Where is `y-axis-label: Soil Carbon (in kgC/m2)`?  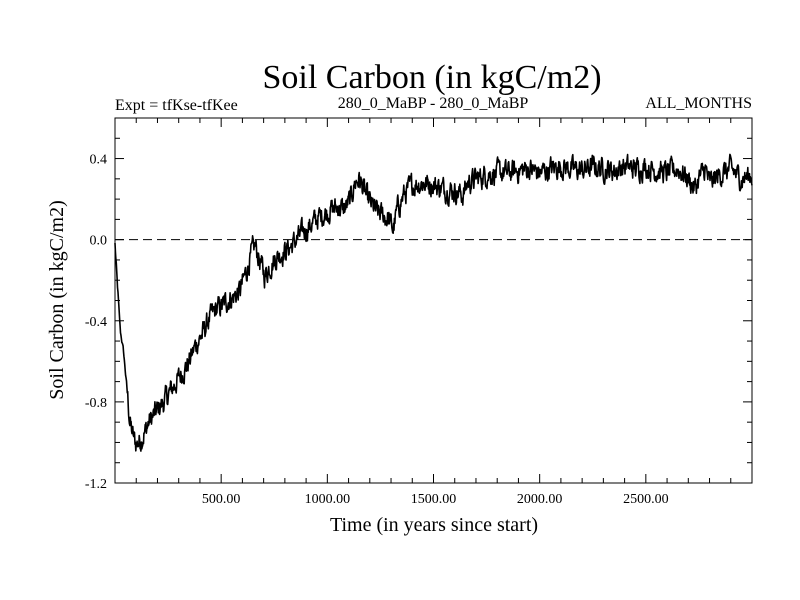 y-axis-label: Soil Carbon (in kgC/m2) is located at coordinates (57, 299).